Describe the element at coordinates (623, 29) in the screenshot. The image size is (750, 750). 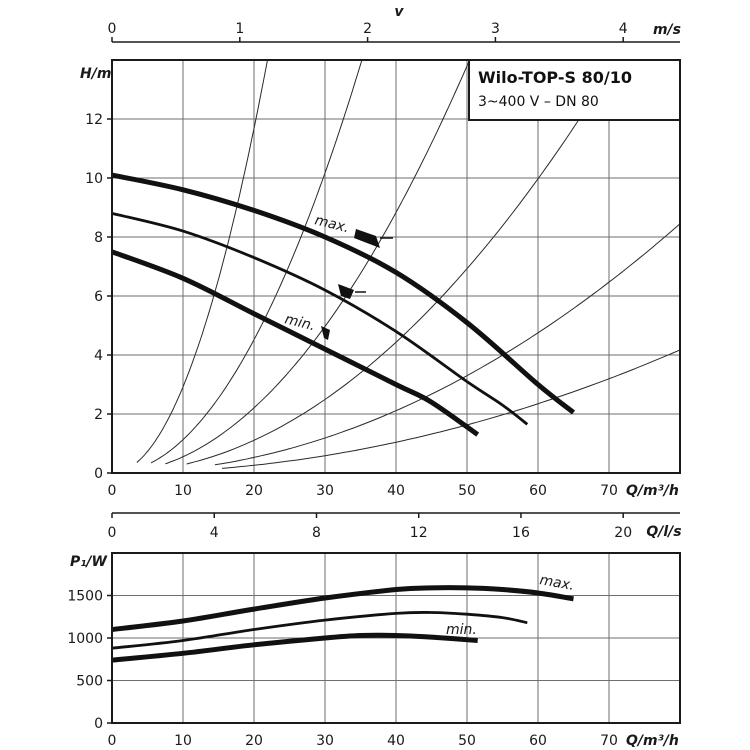
I see `velocity-tick-label: 4` at that location.